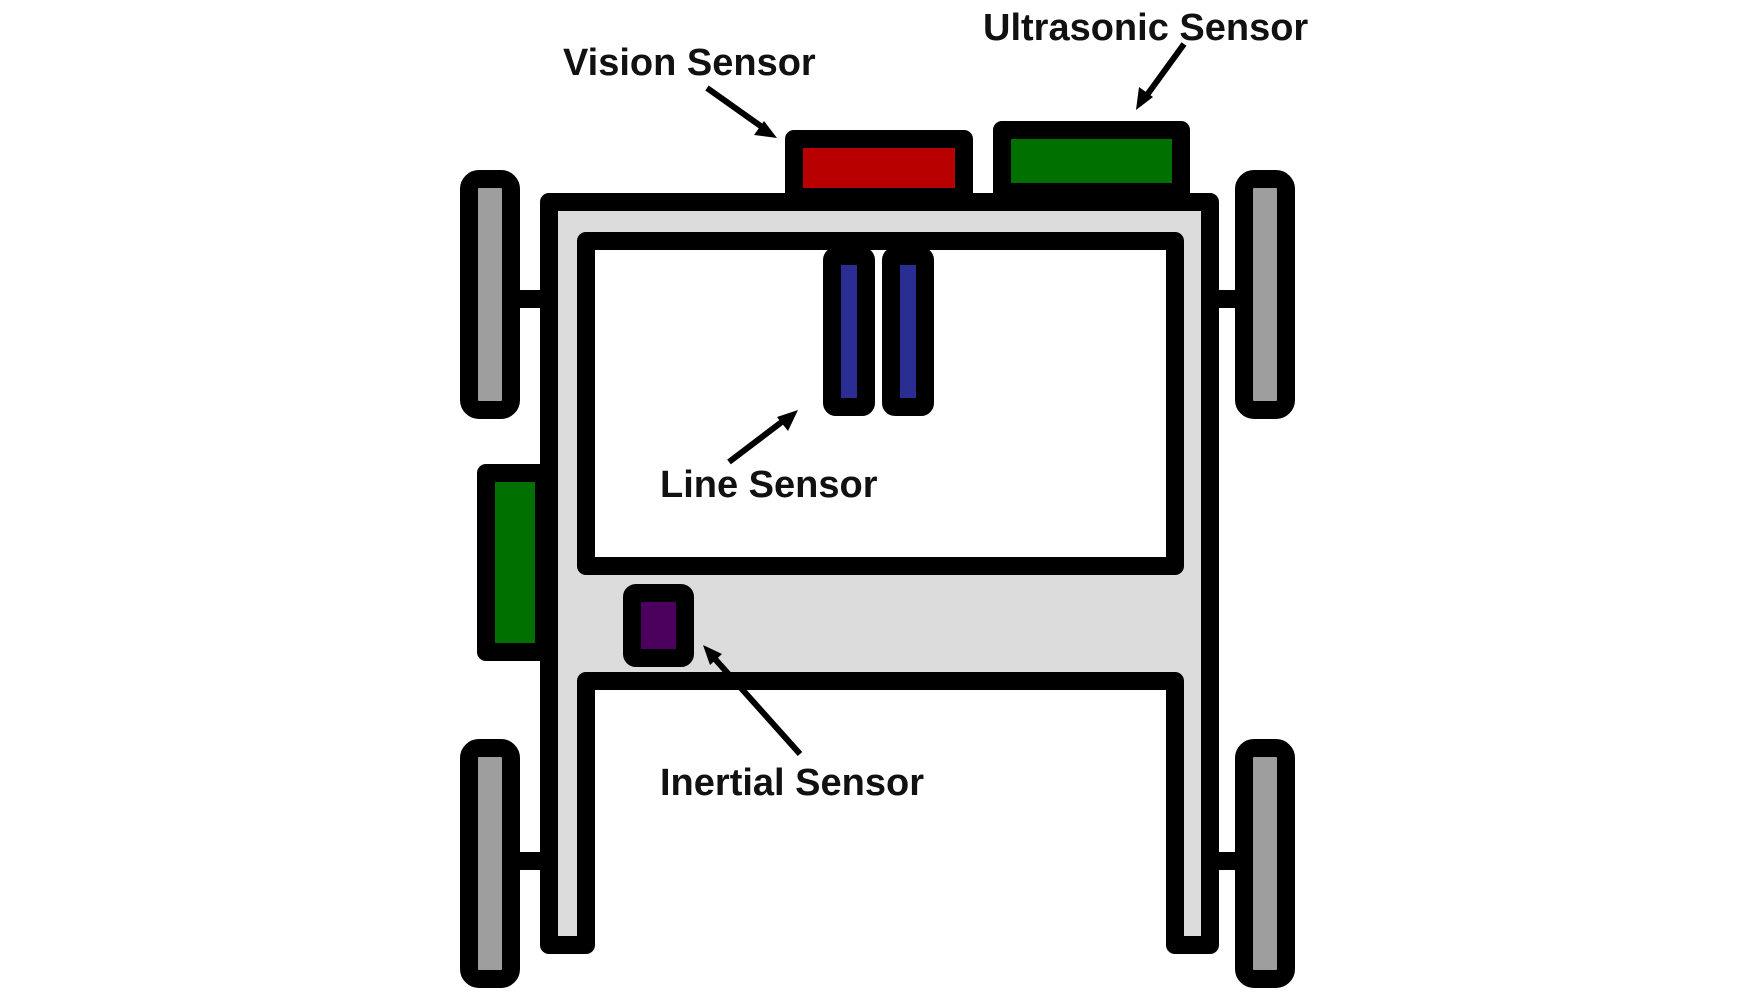 The image size is (1753, 997). What do you see at coordinates (908, 331) in the screenshot?
I see `line-sensor-right` at bounding box center [908, 331].